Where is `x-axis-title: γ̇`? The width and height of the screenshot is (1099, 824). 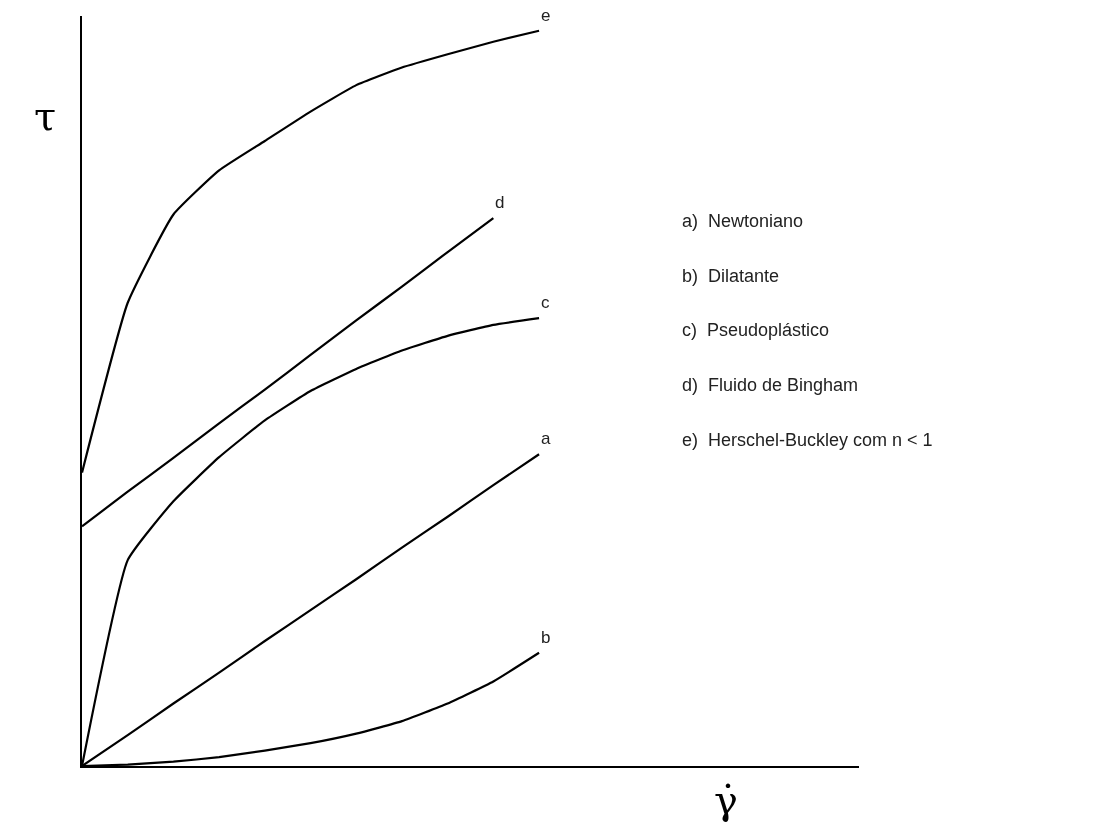
x-axis-title: γ̇ is located at coordinates (726, 800).